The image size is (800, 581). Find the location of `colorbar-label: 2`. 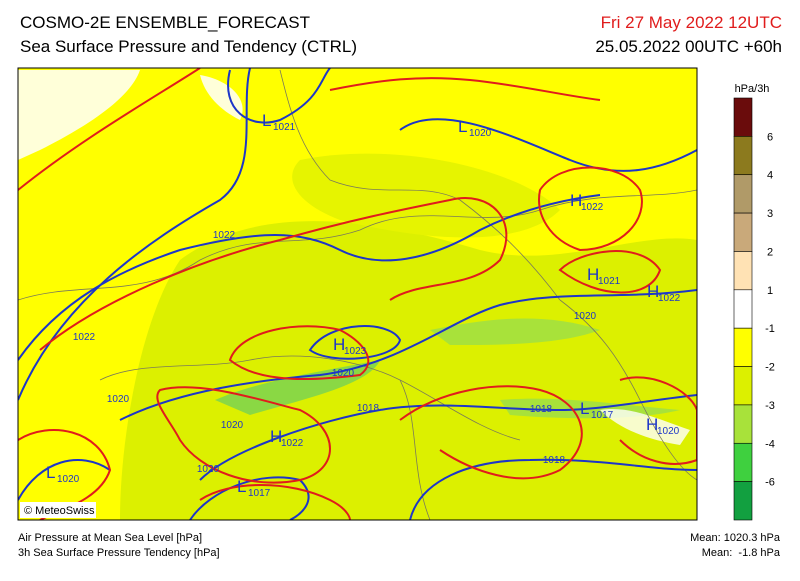

colorbar-label: 2 is located at coordinates (770, 252).